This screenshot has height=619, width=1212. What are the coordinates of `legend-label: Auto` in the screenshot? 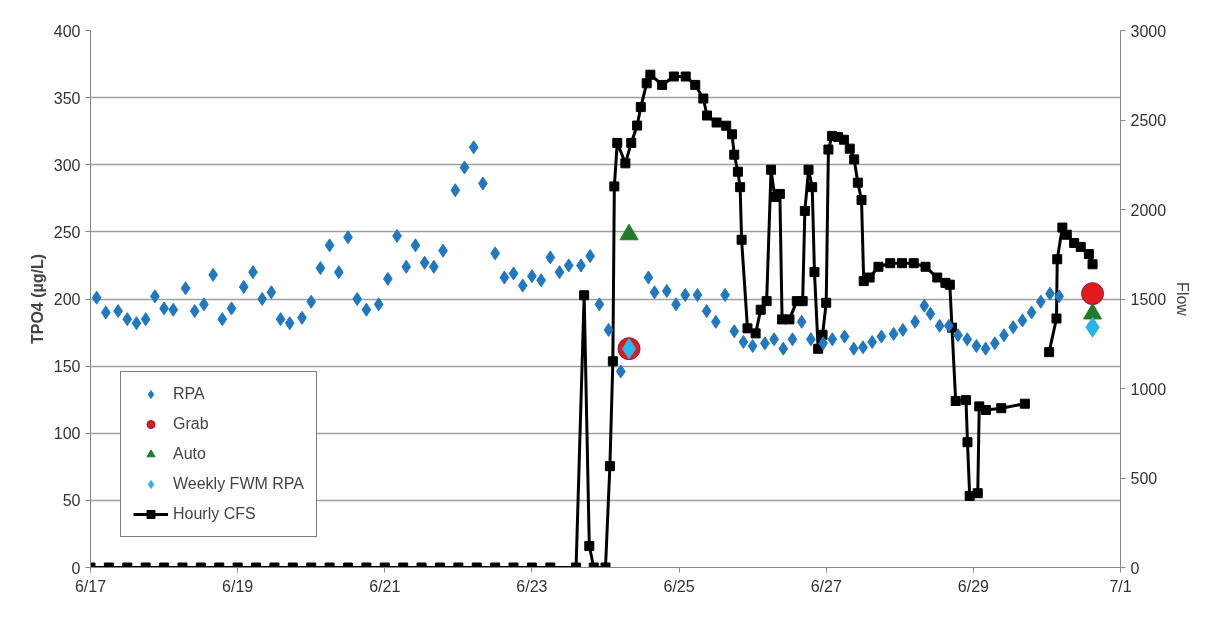 It's located at (189, 454).